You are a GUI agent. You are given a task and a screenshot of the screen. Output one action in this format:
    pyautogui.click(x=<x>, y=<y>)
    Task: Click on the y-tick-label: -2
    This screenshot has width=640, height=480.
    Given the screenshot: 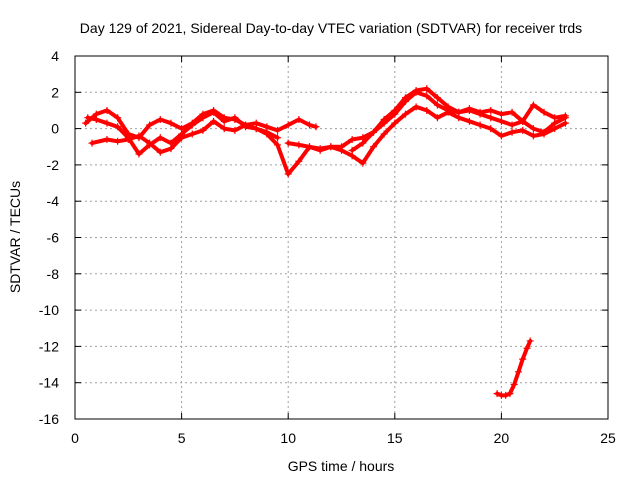 What is the action you would take?
    pyautogui.click(x=53, y=165)
    